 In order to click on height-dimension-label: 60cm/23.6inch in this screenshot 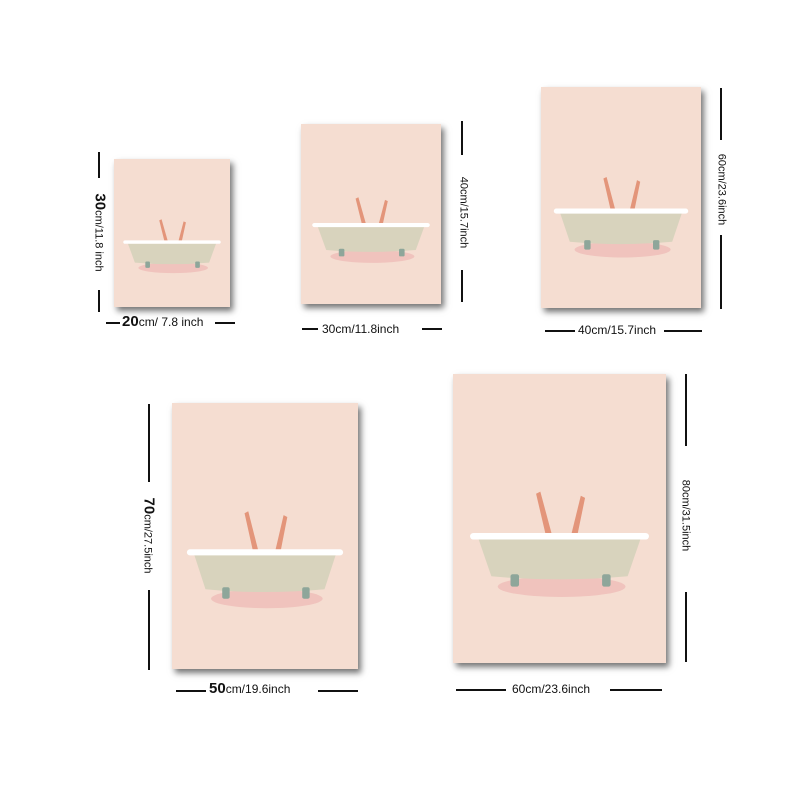, I will do `click(721, 189)`.